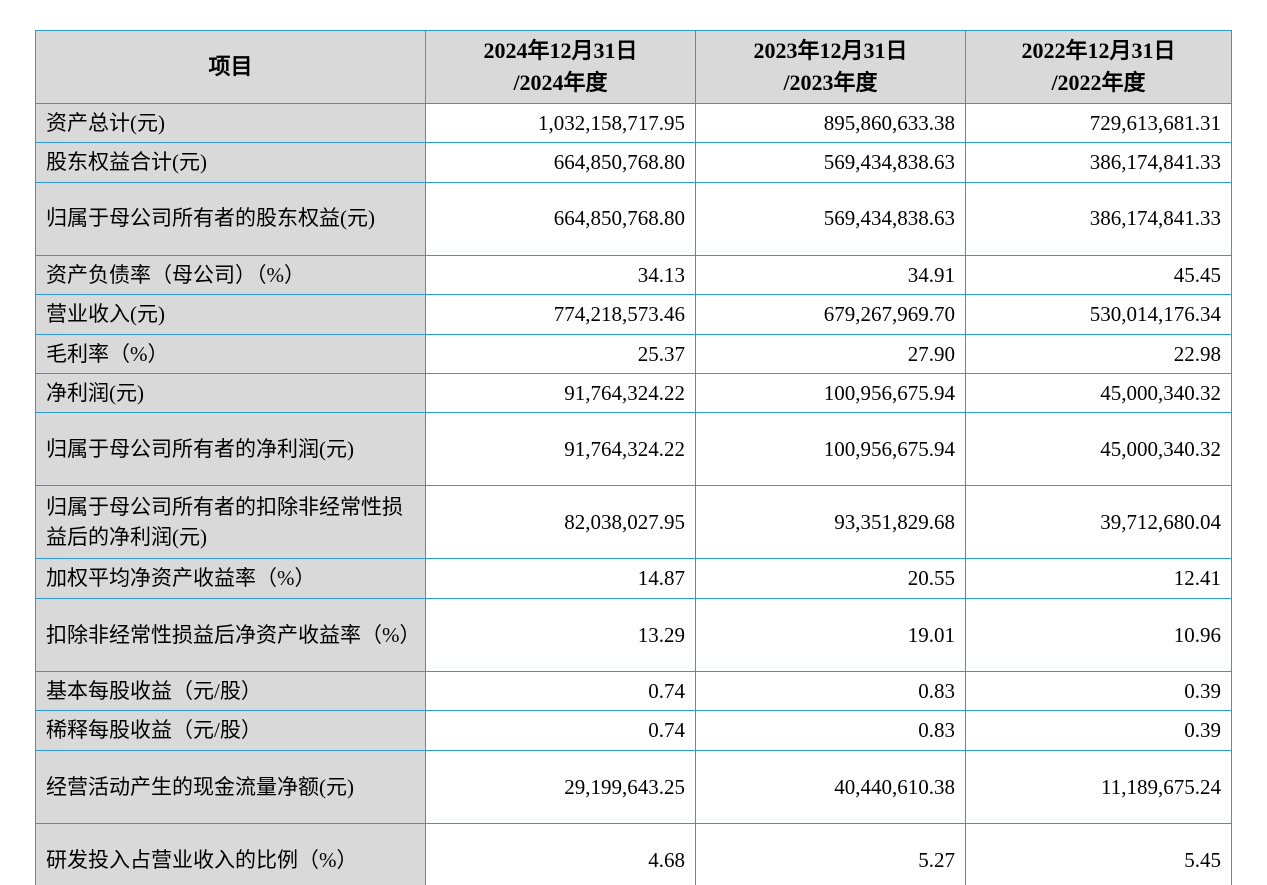 The image size is (1267, 885). What do you see at coordinates (230, 786) in the screenshot?
I see `row-label: 经营活动产生的现金流量净额(元)` at bounding box center [230, 786].